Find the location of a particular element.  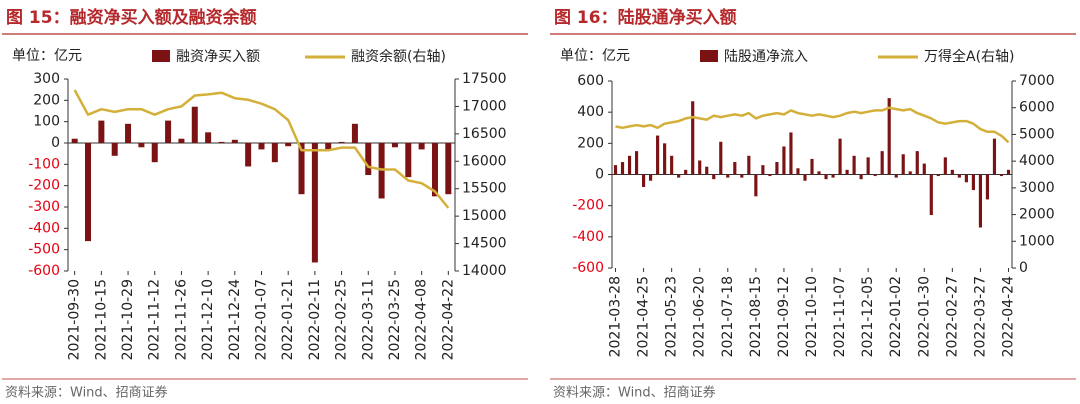

y2-tick-label: 4000 is located at coordinates (1037, 161).